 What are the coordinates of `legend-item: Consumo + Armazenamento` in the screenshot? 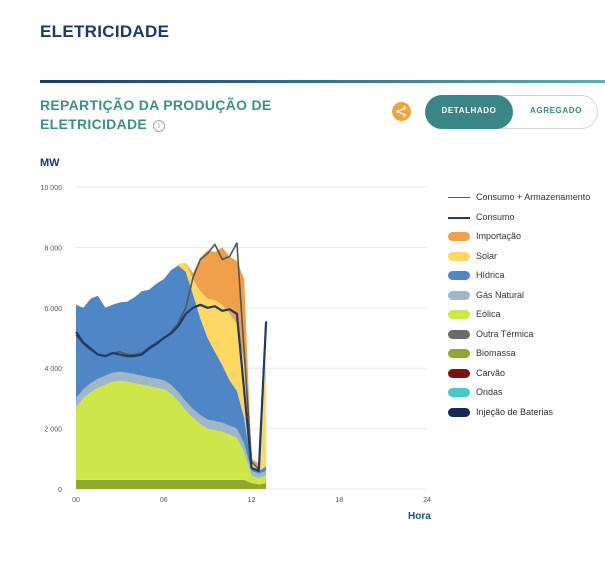 It's located at (525, 198).